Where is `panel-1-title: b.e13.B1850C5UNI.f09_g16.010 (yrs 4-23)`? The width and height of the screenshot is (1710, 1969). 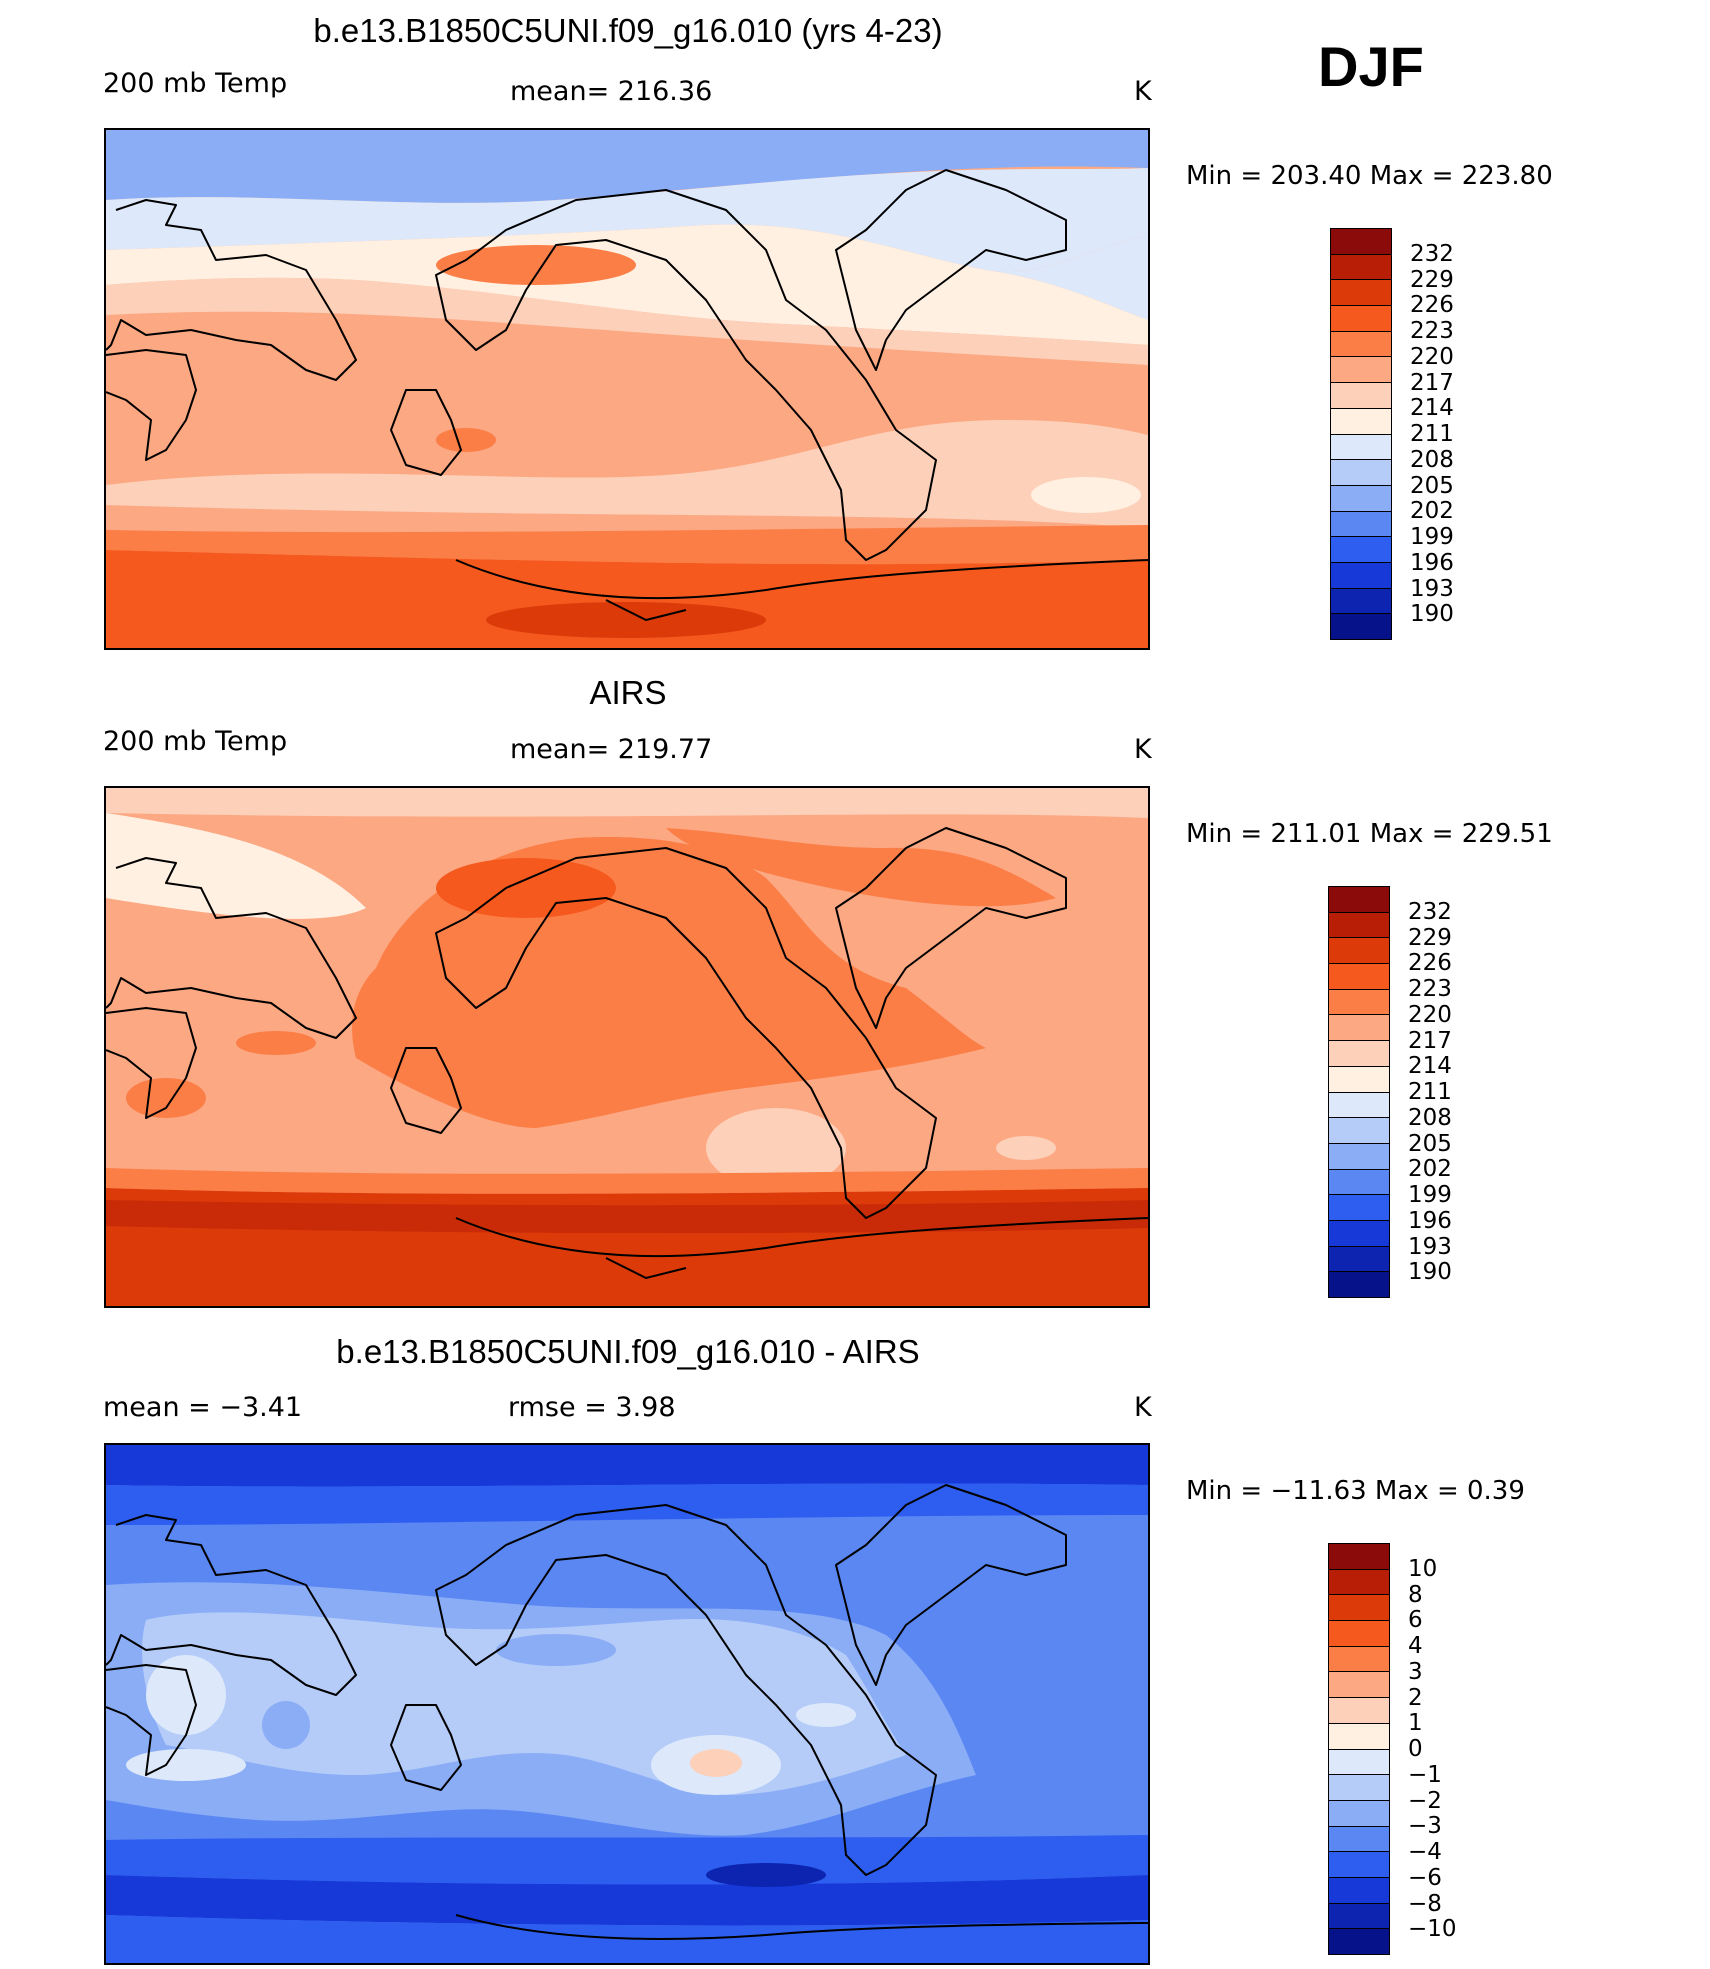
panel-1-title: b.e13.B1850C5UNI.f09_g16.010 (yrs 4-23) is located at coordinates (628, 30).